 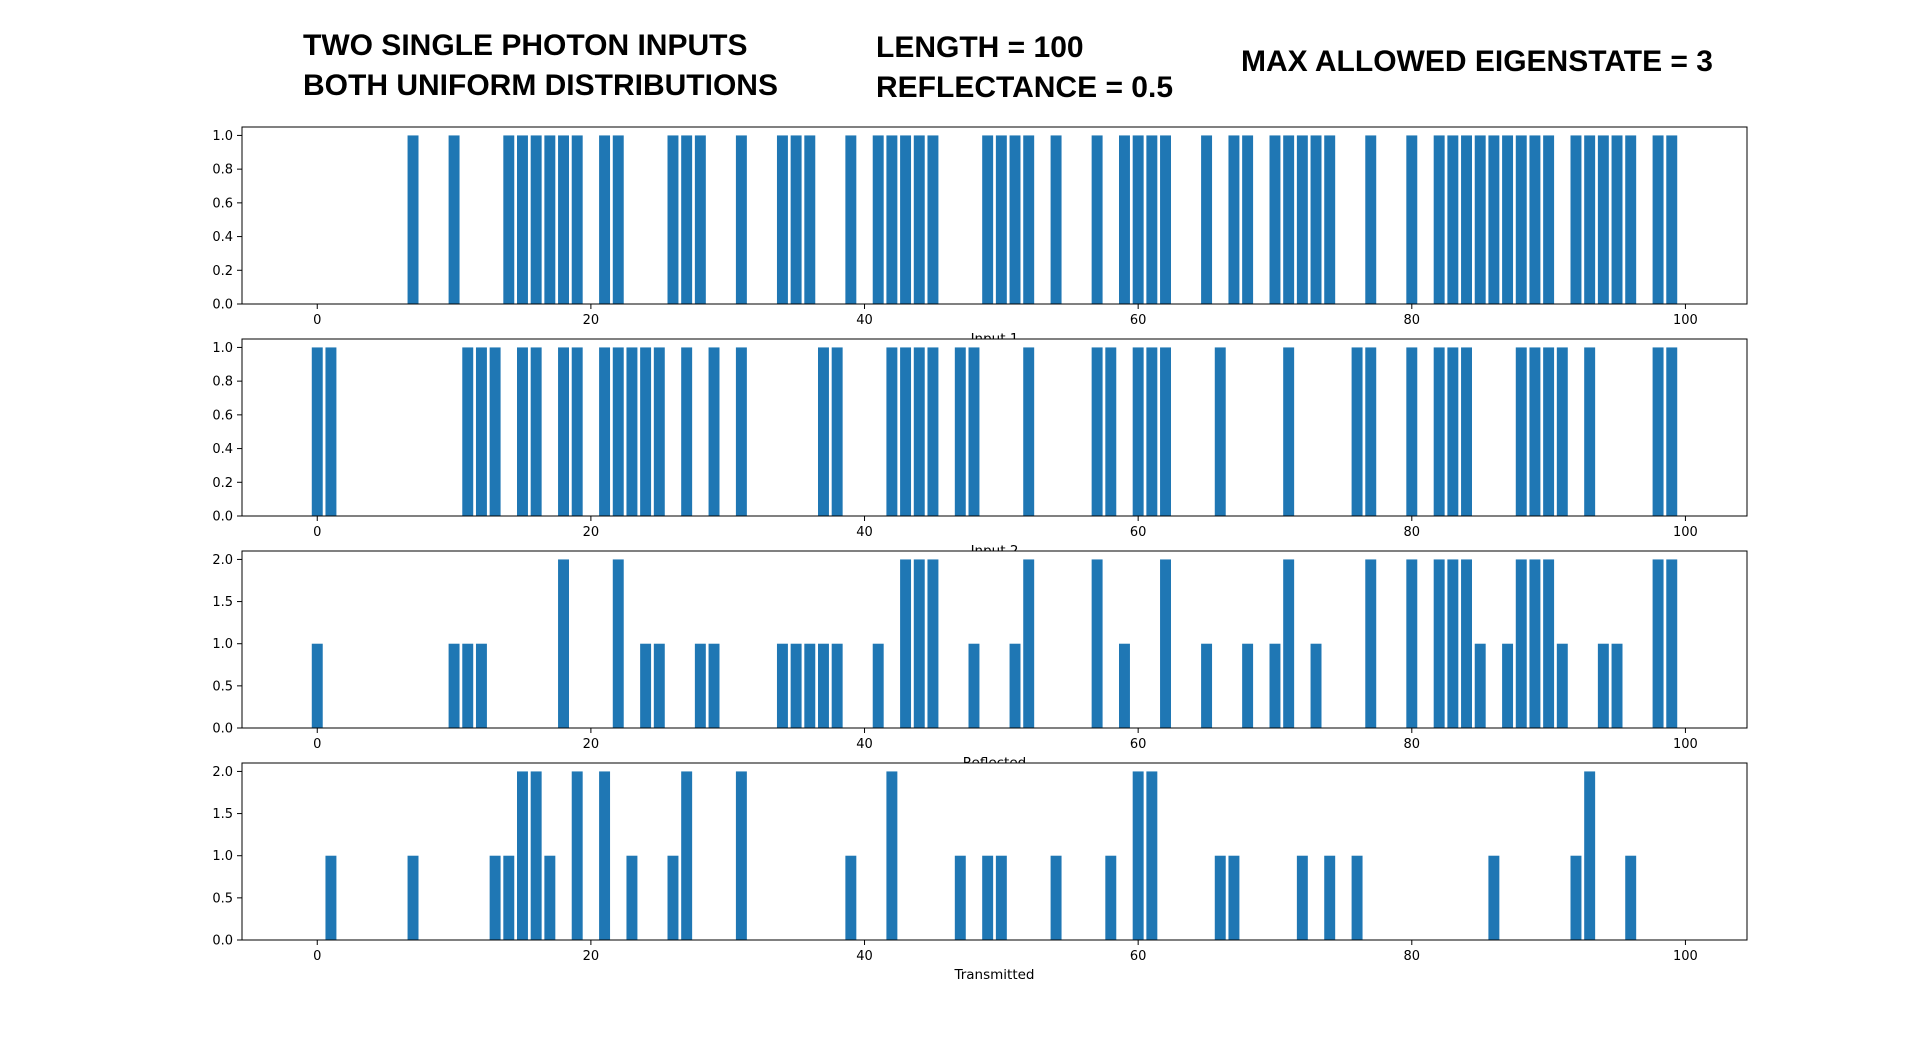 What do you see at coordinates (222, 237) in the screenshot?
I see `y-tick-label: 0.4` at bounding box center [222, 237].